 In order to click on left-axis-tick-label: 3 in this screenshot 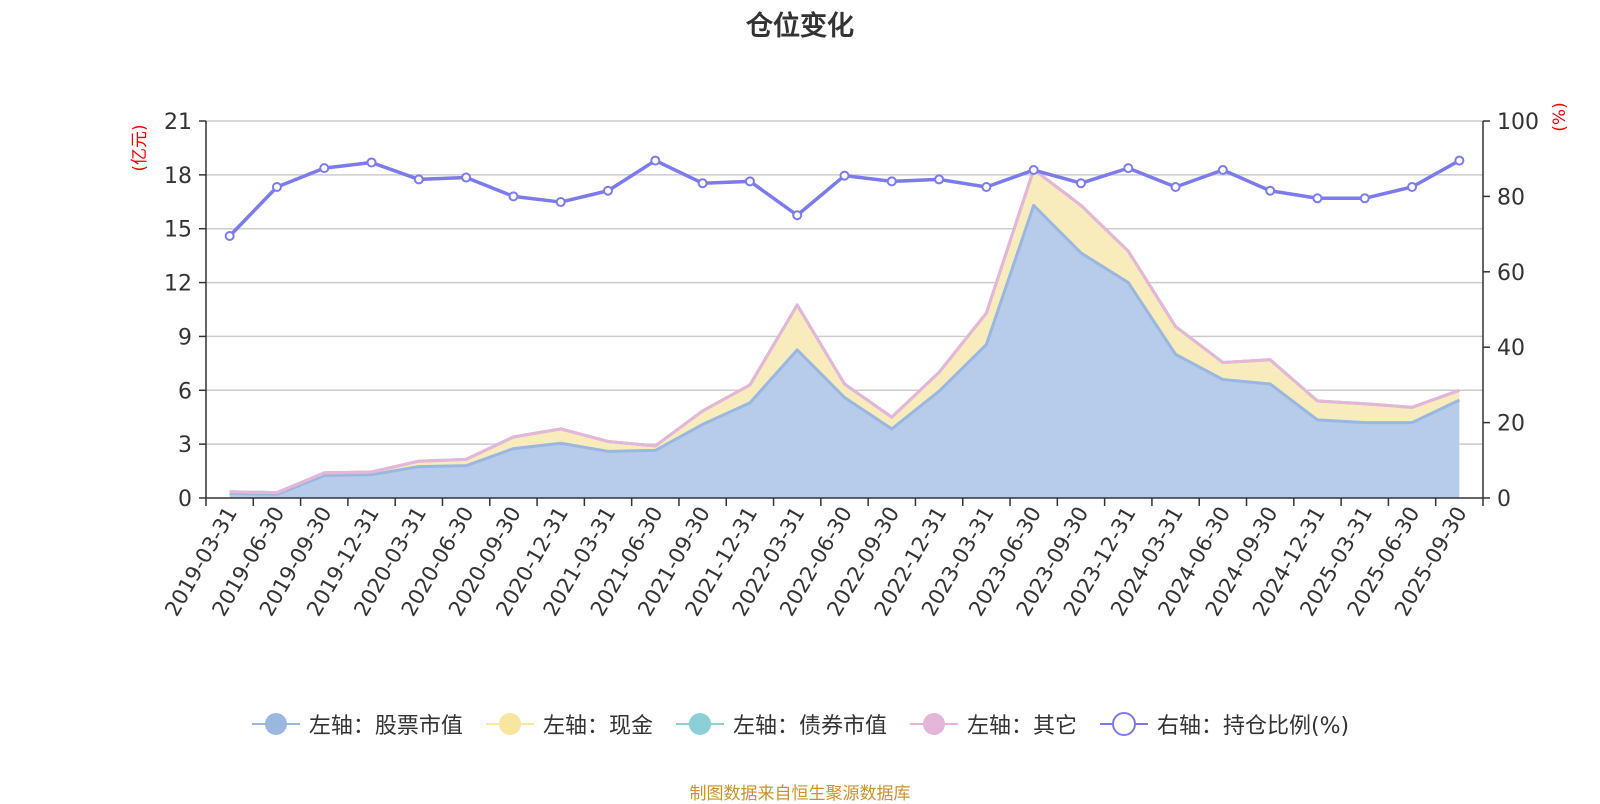, I will do `click(185, 445)`.